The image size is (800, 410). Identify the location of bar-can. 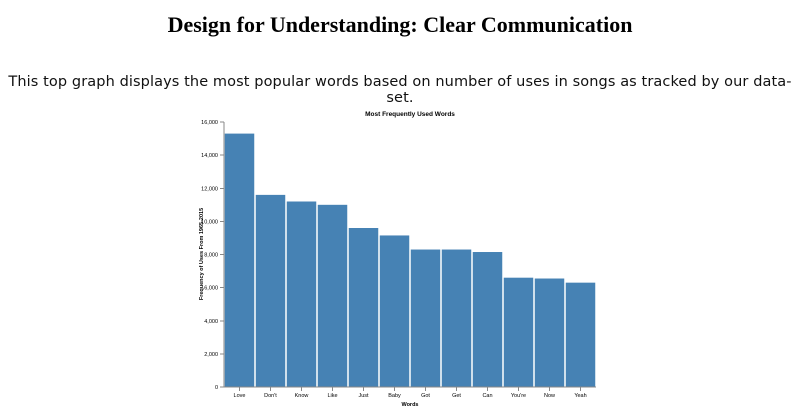
(487, 319).